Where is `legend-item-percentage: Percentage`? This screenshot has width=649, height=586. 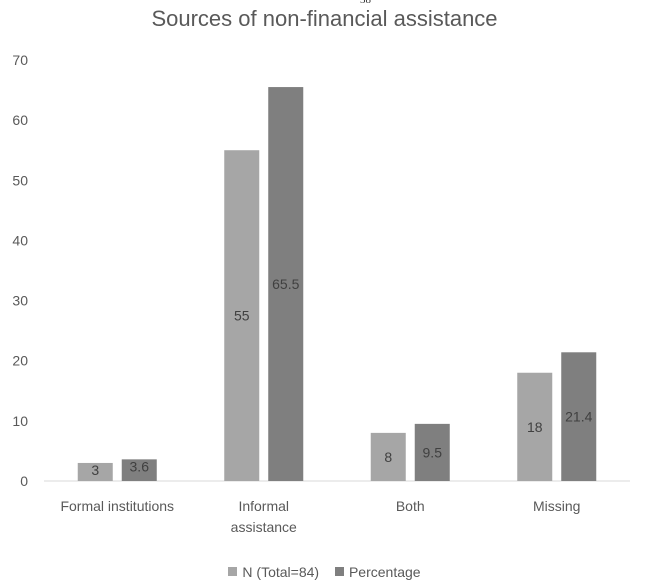 legend-item-percentage: Percentage is located at coordinates (377, 571).